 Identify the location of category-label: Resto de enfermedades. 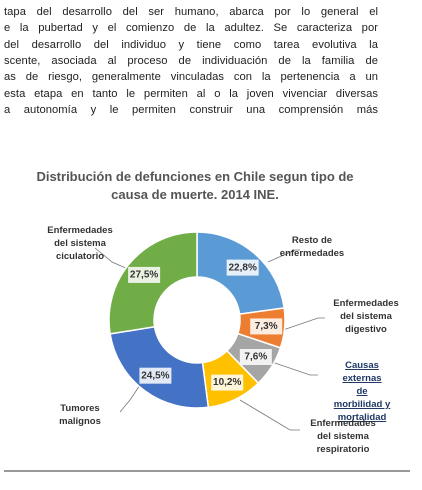
(312, 247).